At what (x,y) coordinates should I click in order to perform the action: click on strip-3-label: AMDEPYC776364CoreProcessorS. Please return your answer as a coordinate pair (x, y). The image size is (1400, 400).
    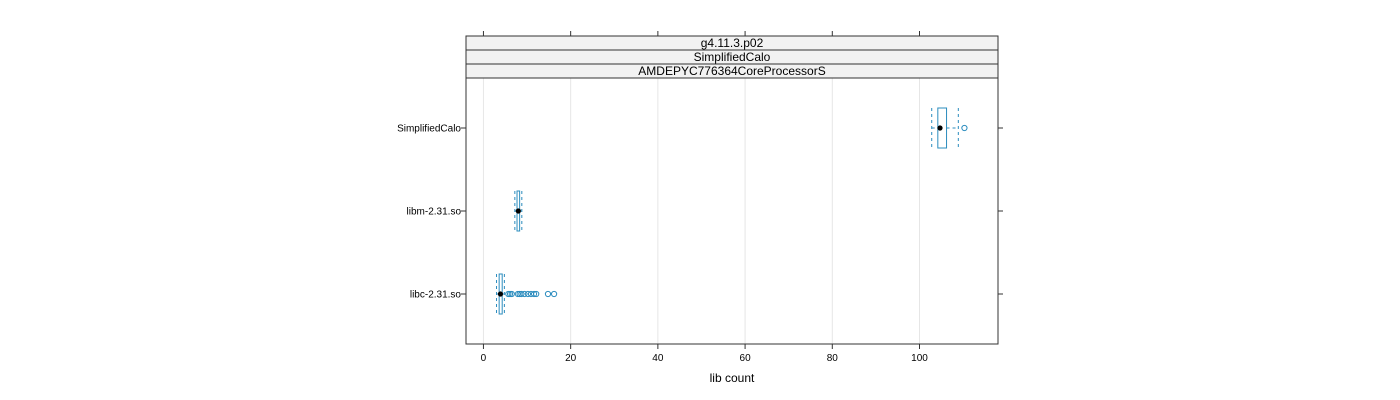
    Looking at the image, I should click on (731, 71).